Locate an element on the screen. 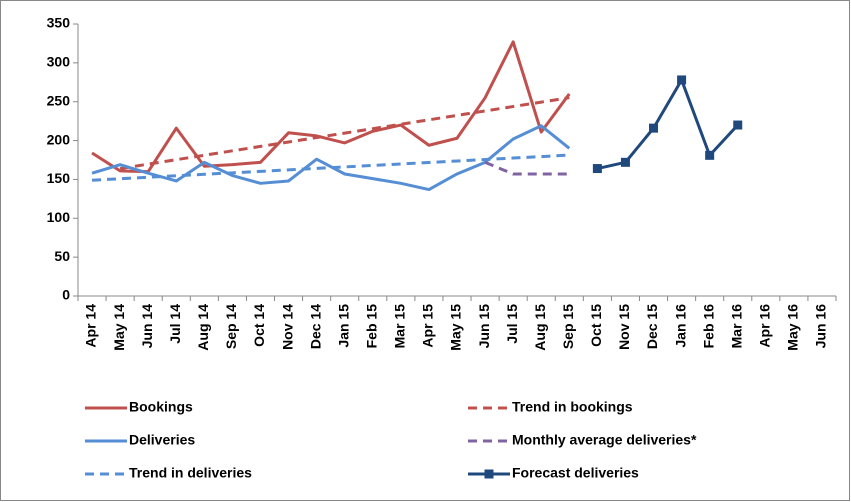 This screenshot has width=851, height=502. x-tick-label: Oct 14 is located at coordinates (259, 325).